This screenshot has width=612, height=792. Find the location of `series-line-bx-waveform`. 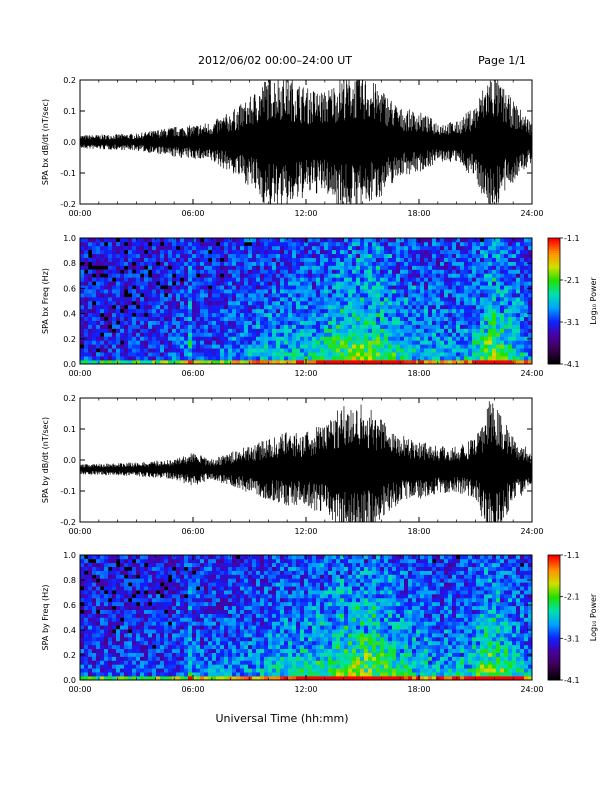

series-line-bx-waveform is located at coordinates (306, 142).